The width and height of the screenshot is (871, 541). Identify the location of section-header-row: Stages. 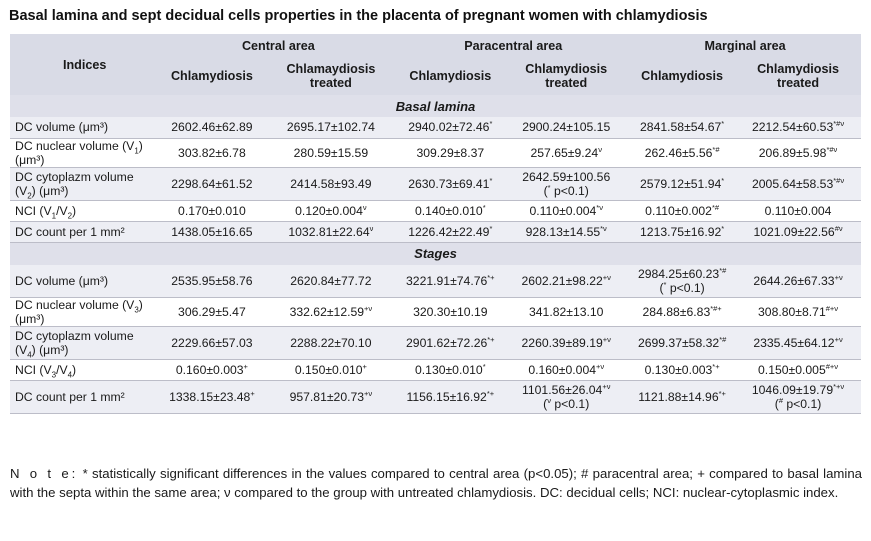
(435, 253).